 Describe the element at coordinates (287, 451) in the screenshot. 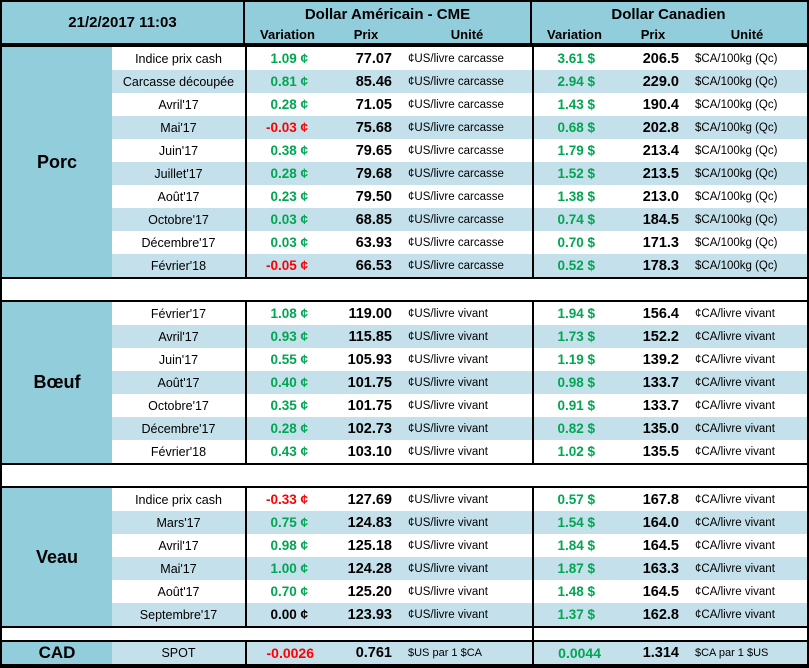

I see `us-variation: 0.43 ¢` at that location.